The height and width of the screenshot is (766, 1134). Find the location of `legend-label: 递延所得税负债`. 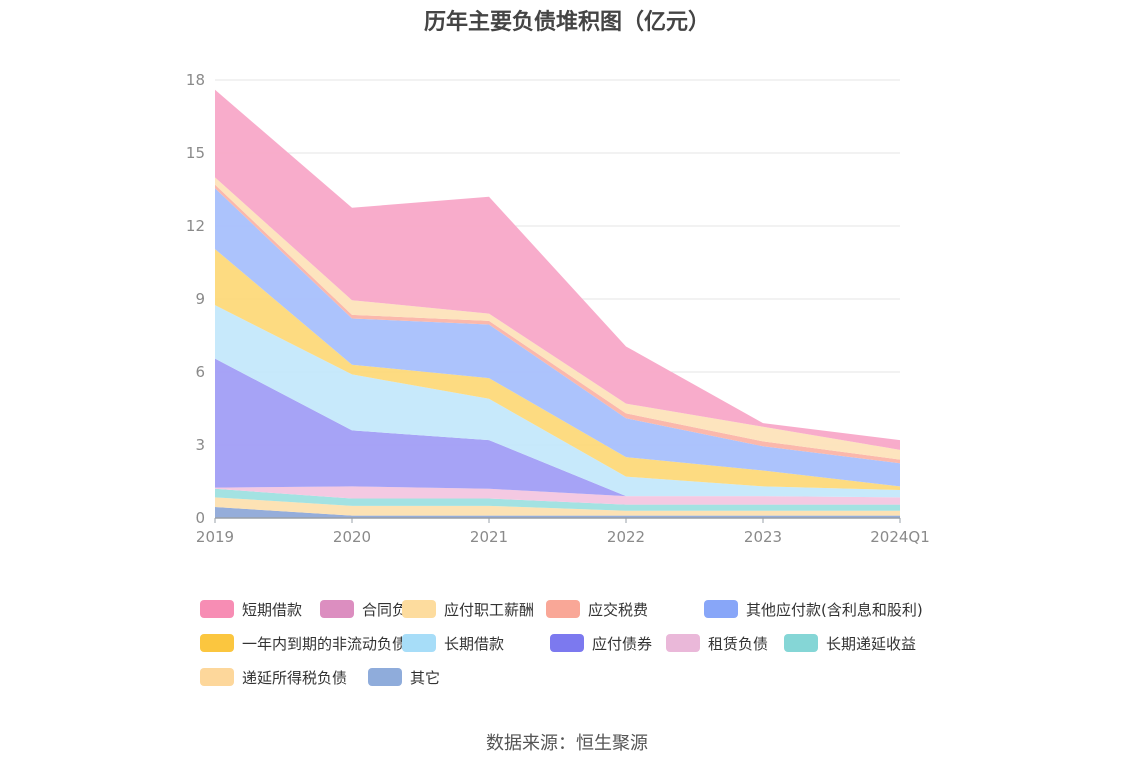

legend-label: 递延所得税负债 is located at coordinates (295, 677).